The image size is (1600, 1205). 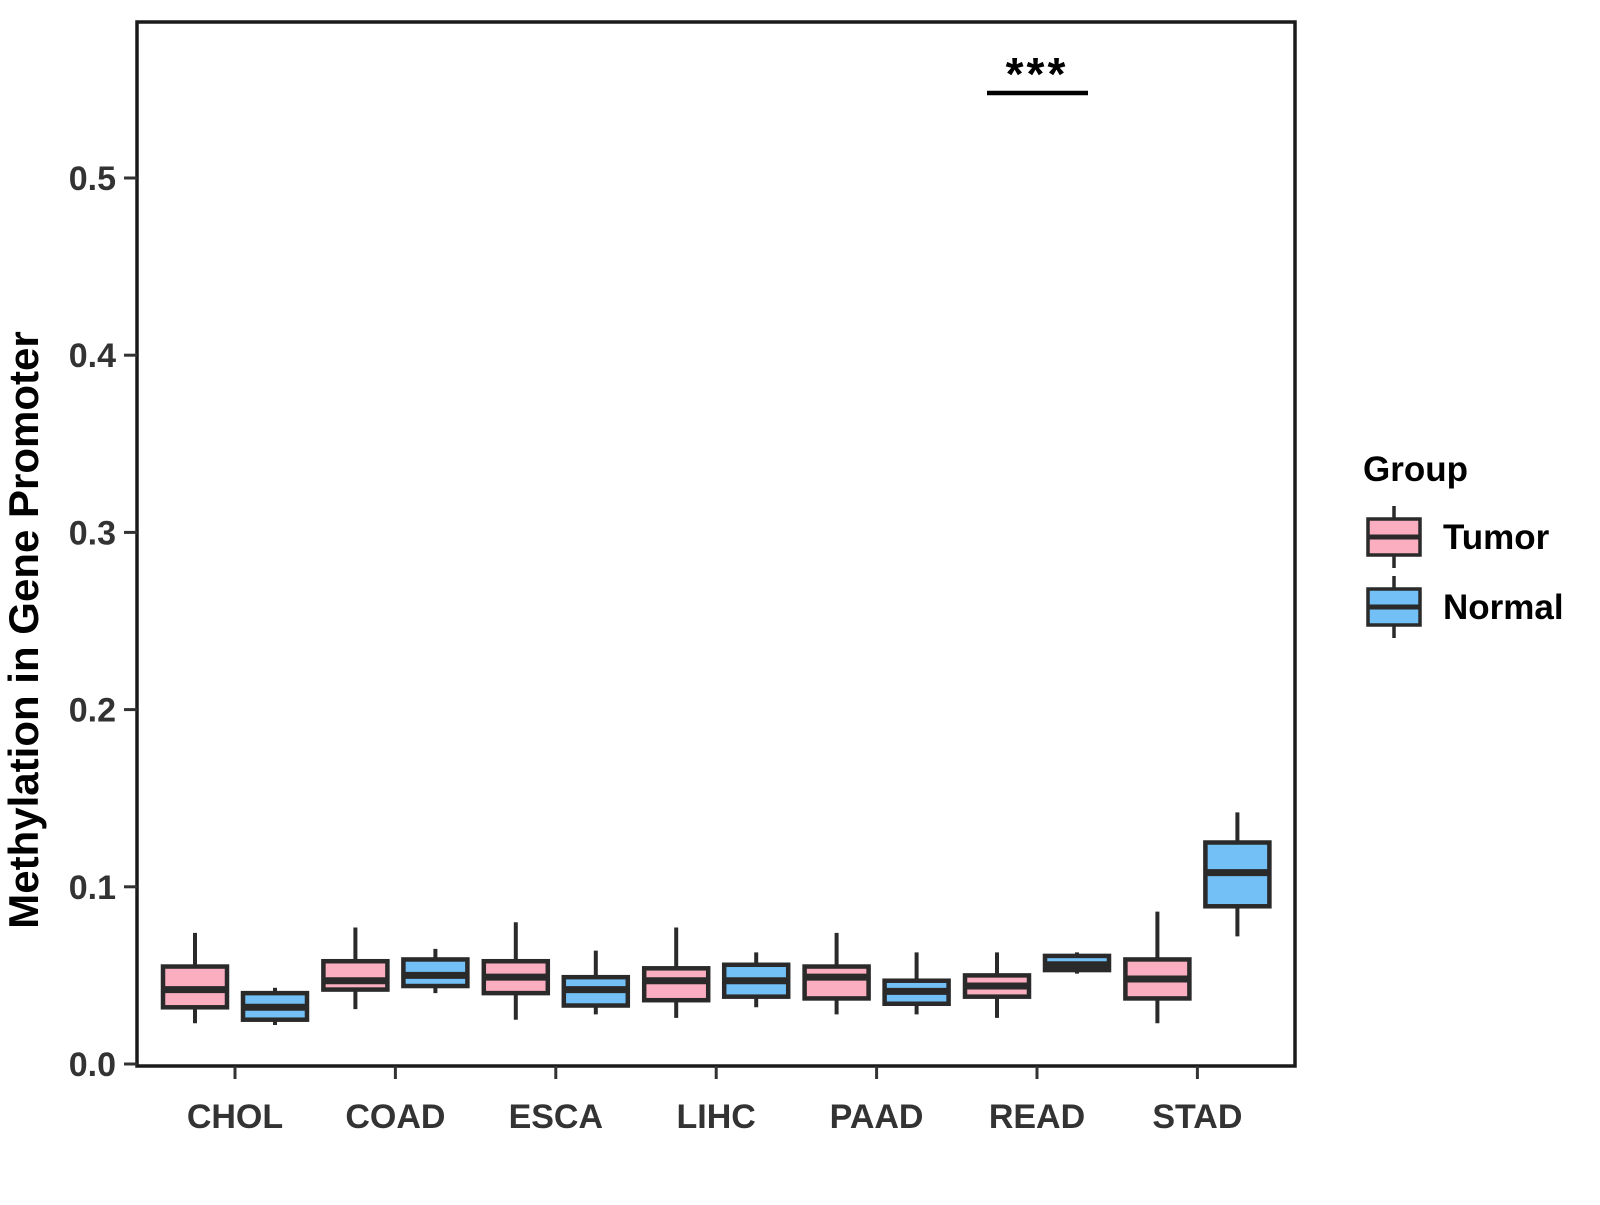 What do you see at coordinates (676, 984) in the screenshot?
I see `box-LIHC-Tumor-iqr` at bounding box center [676, 984].